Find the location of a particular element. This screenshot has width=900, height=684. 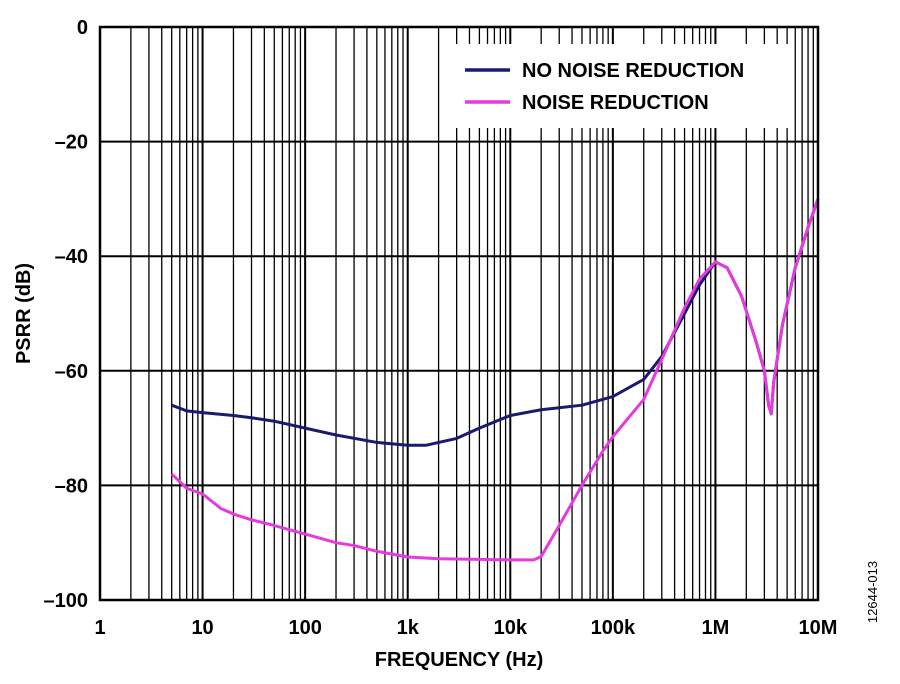

legend-label-noise-reduction: NOISE REDUCTION is located at coordinates (615, 103).